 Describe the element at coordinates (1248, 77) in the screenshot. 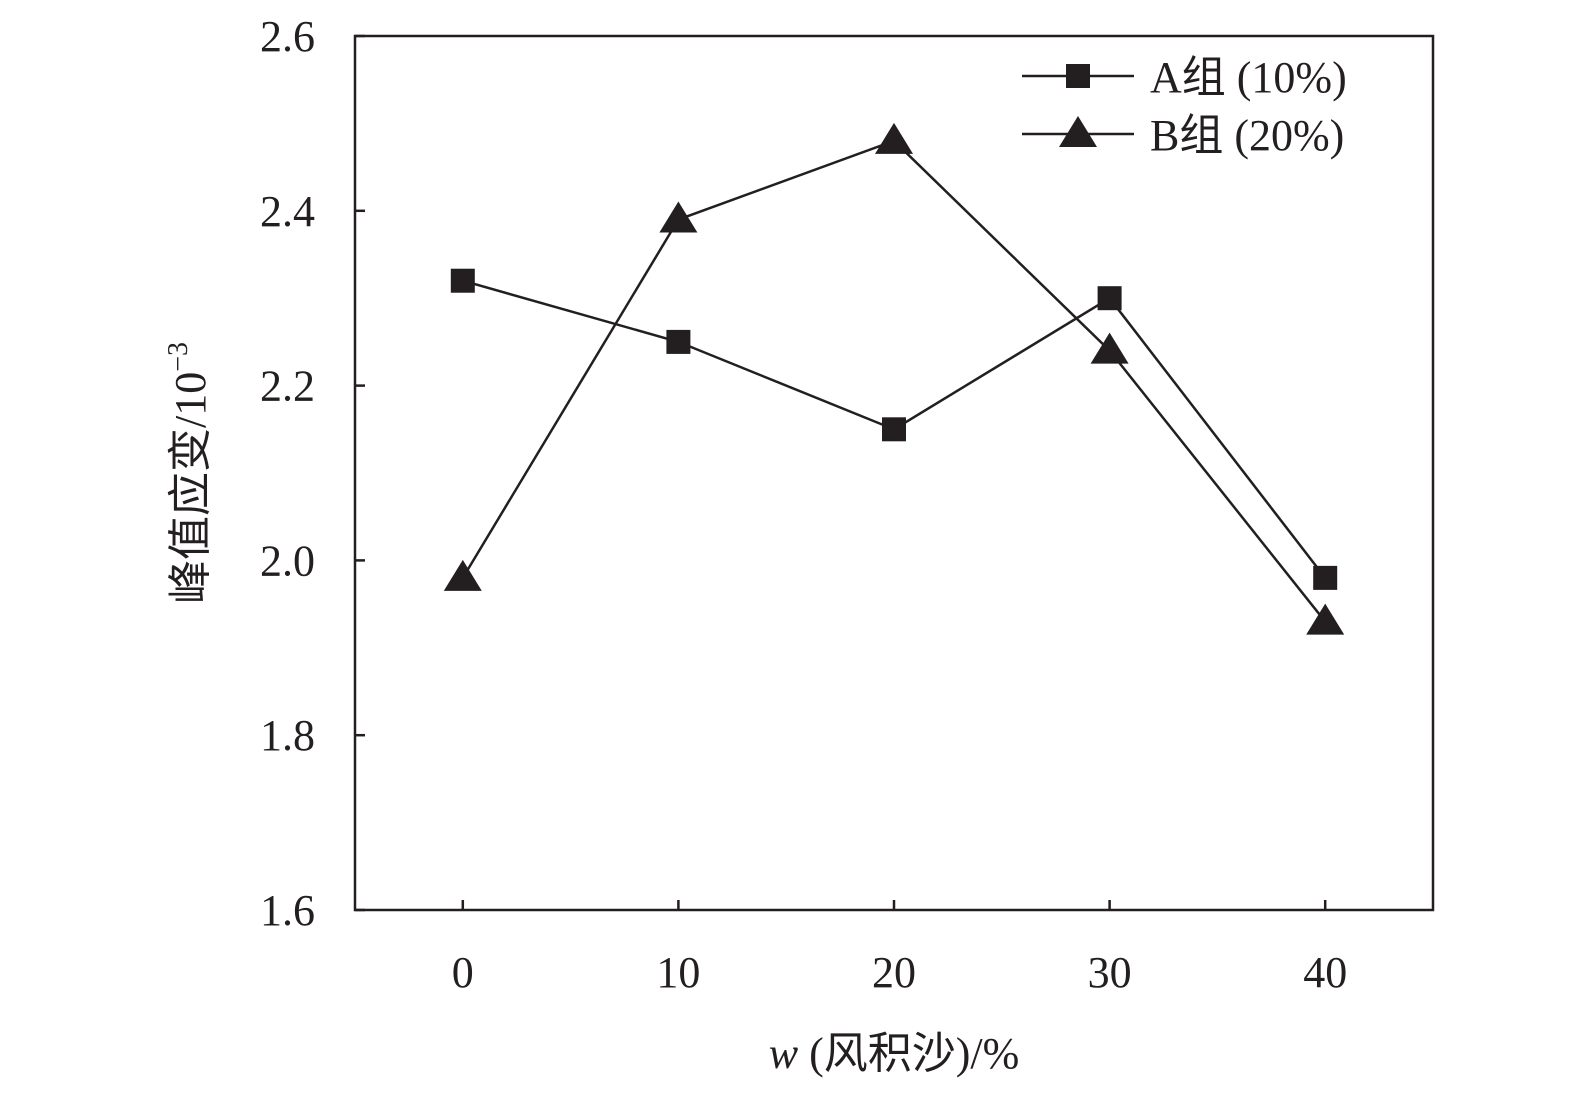

I see `legend-label: A组 (10%)` at that location.